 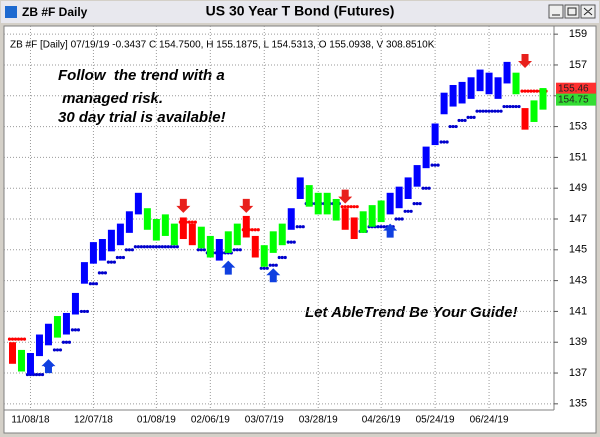 I want to click on y-tick-label: 135, so click(x=578, y=404).